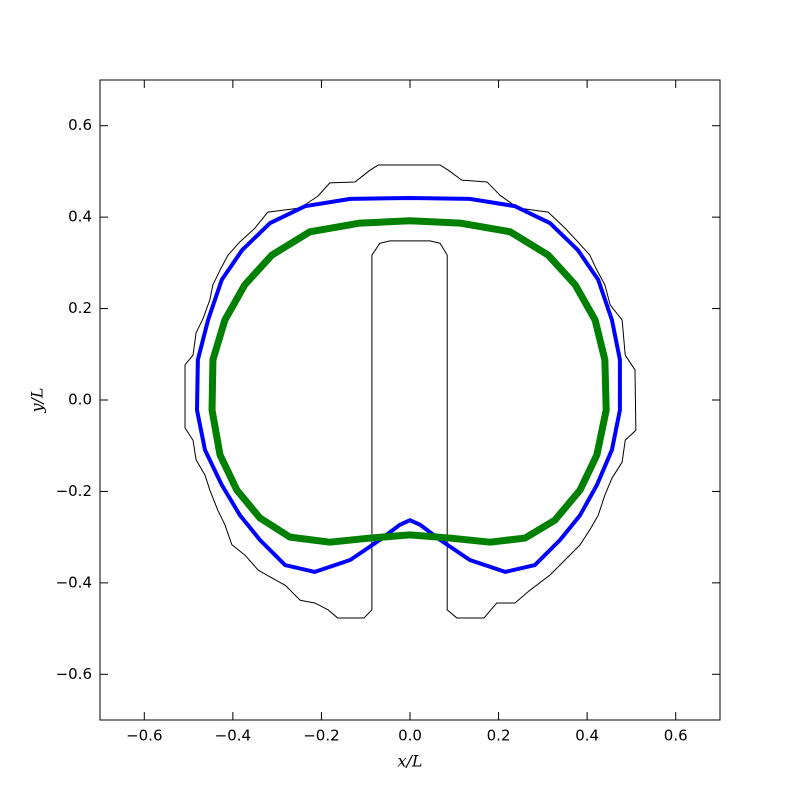 This screenshot has width=800, height=800. Describe the element at coordinates (587, 736) in the screenshot. I see `x-tick-label: 0.4` at that location.